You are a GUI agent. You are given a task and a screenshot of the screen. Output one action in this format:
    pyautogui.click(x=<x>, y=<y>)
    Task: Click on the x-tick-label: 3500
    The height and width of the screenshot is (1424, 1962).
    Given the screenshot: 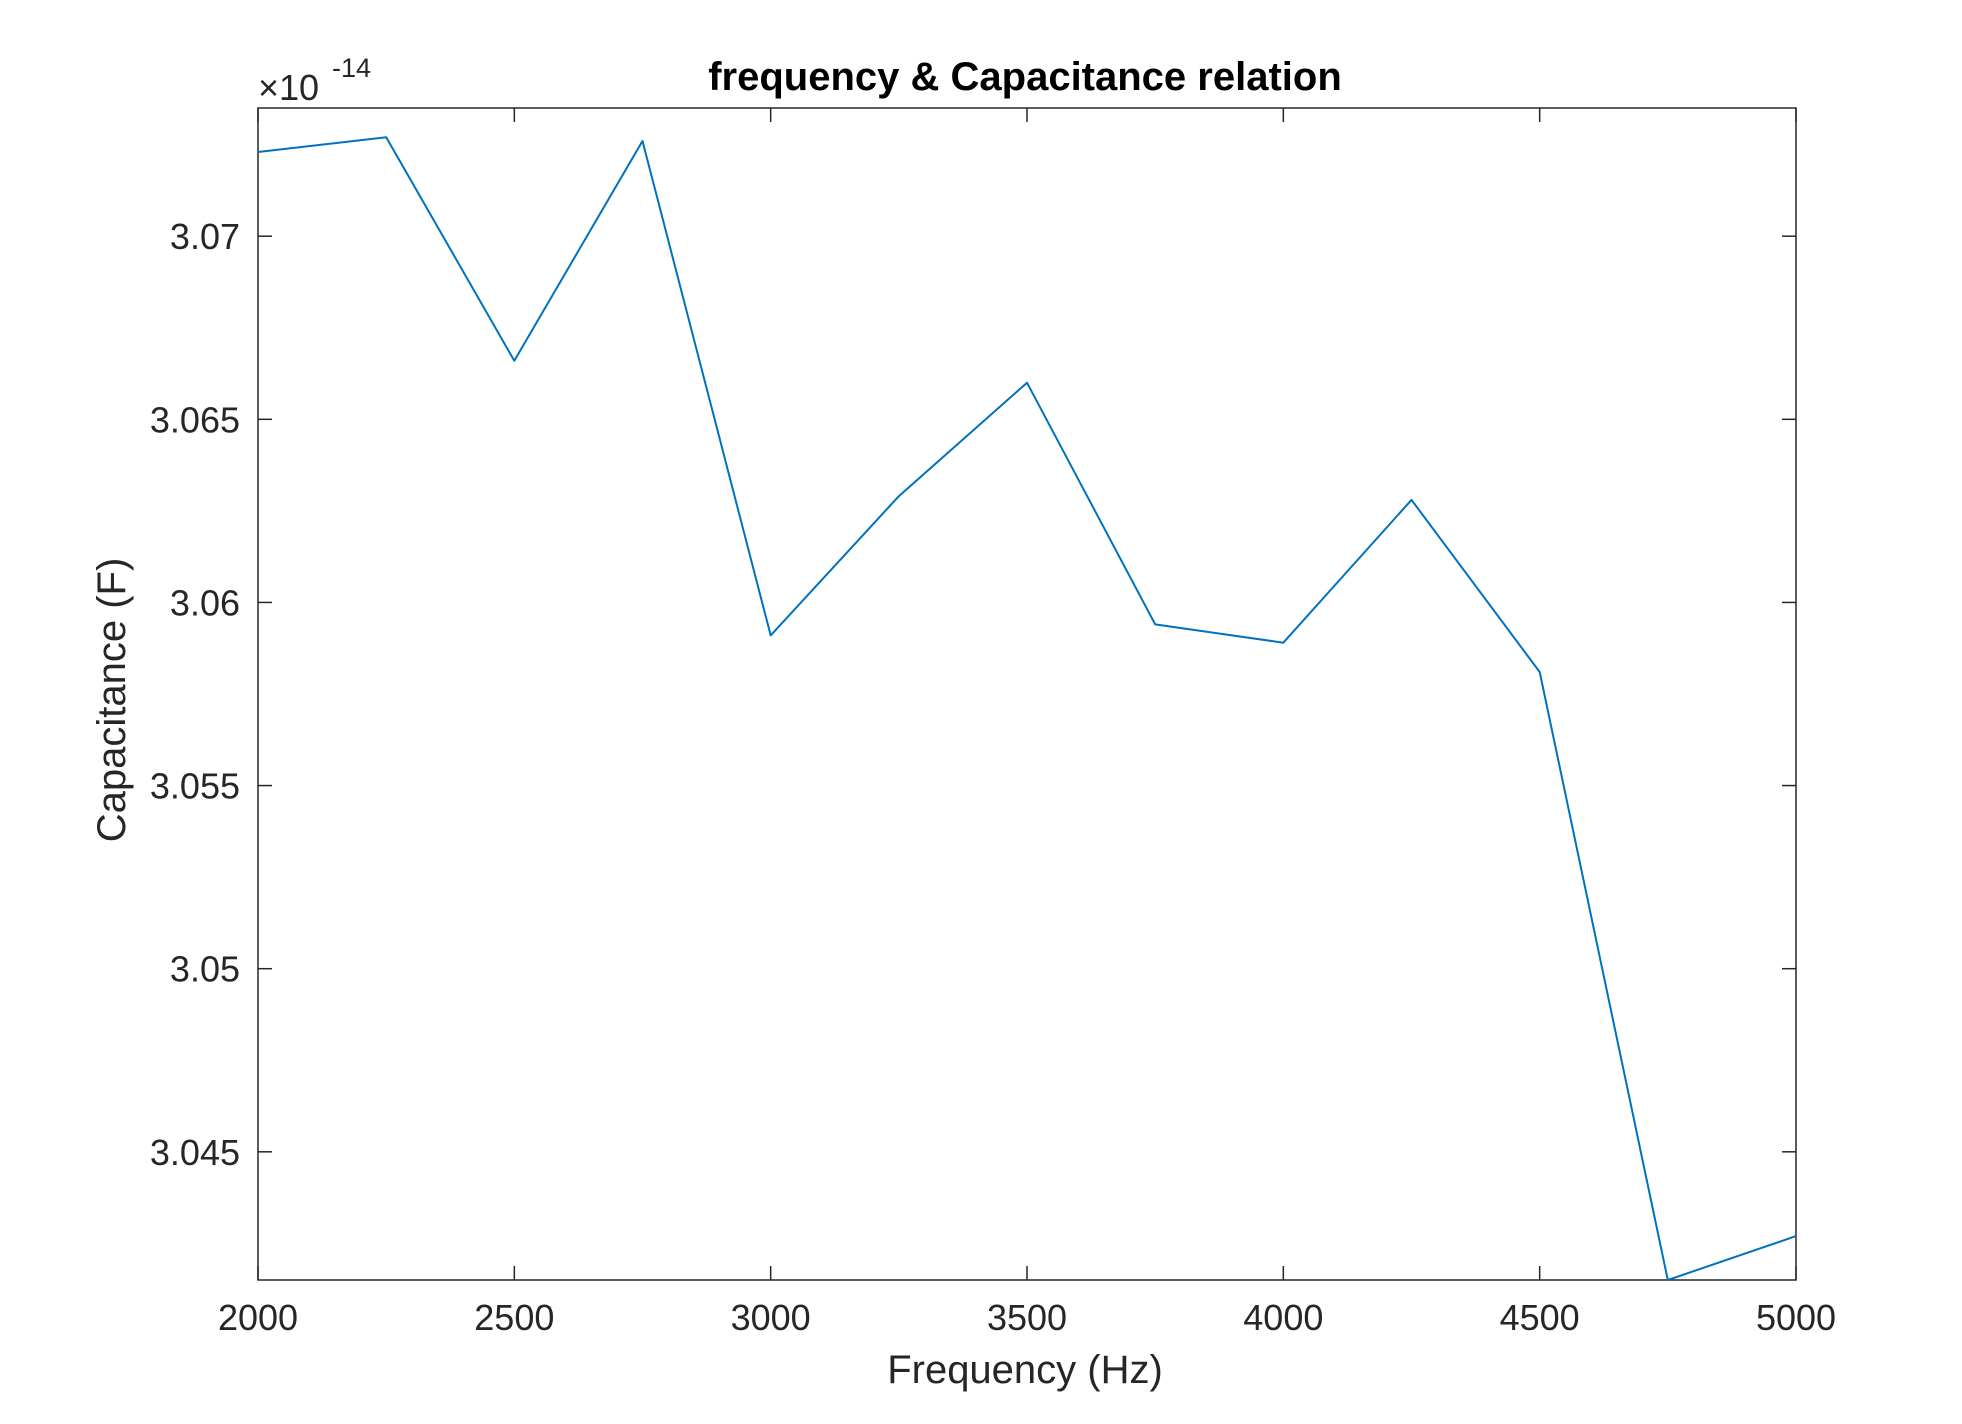 What is the action you would take?
    pyautogui.click(x=1027, y=1317)
    